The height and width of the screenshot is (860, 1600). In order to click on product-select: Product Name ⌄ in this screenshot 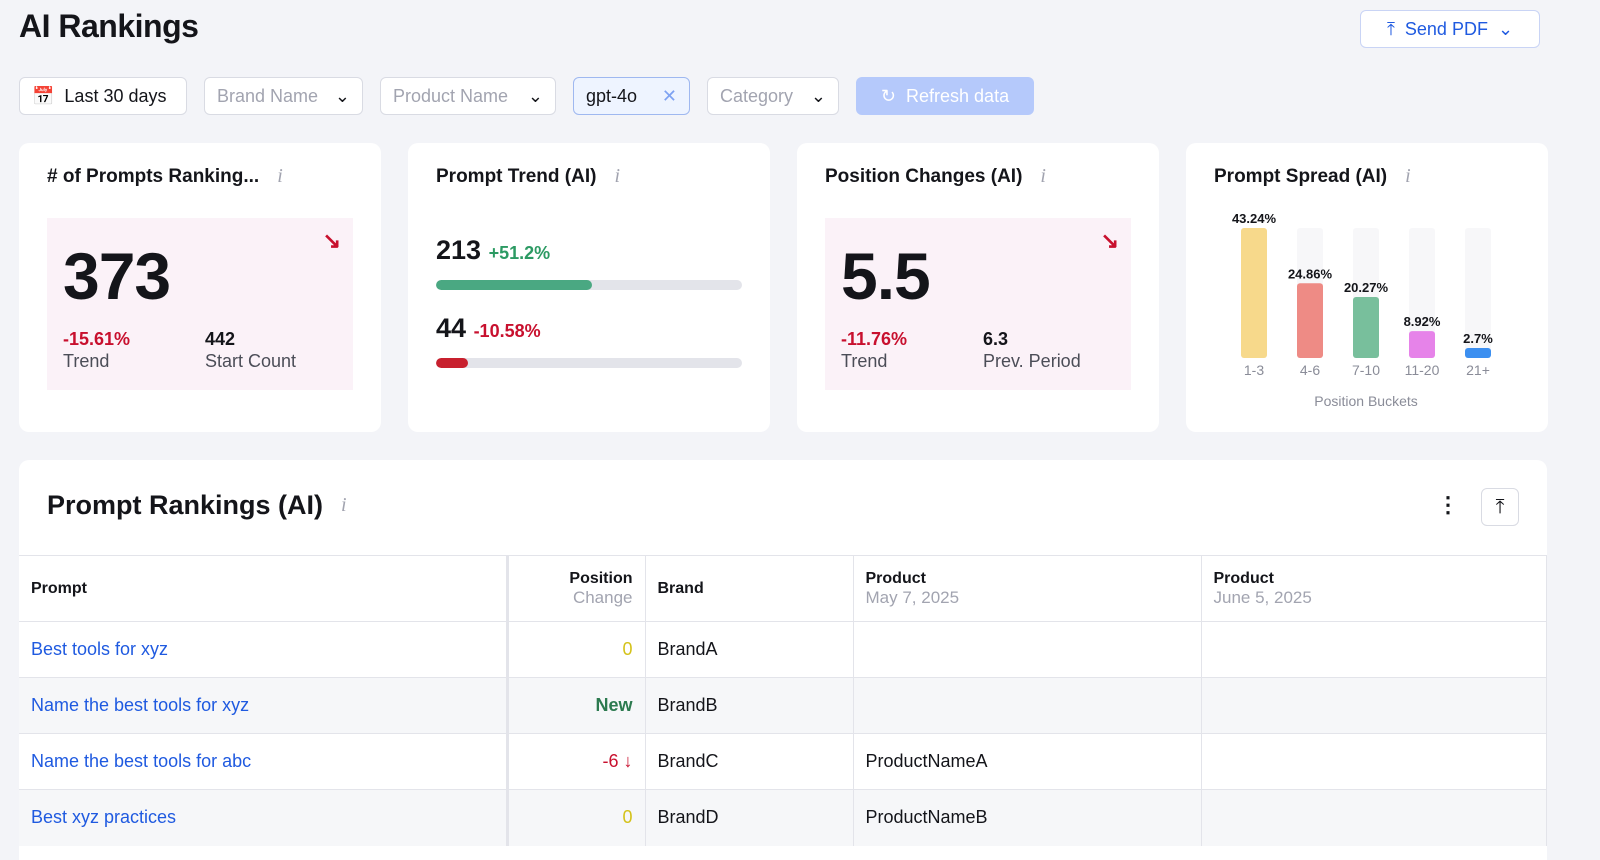, I will do `click(468, 96)`.